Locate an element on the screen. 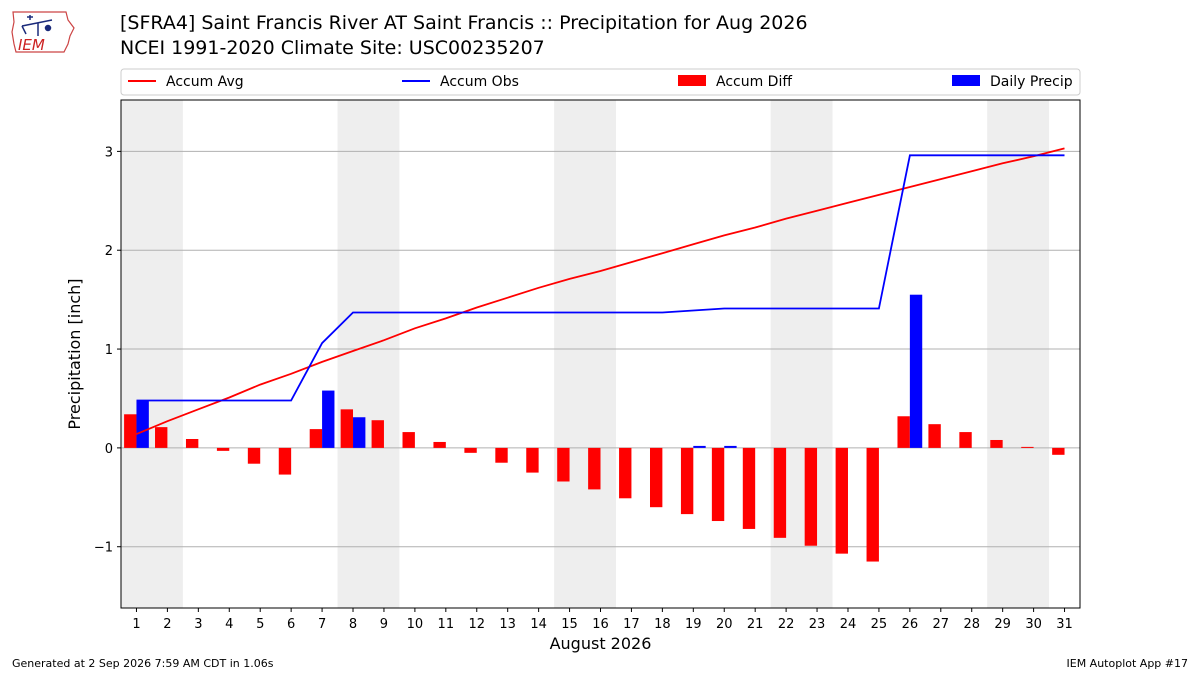  chart-subtitle: NCEI 1991-2020 Climate Site: USC00235207 is located at coordinates (332, 48).